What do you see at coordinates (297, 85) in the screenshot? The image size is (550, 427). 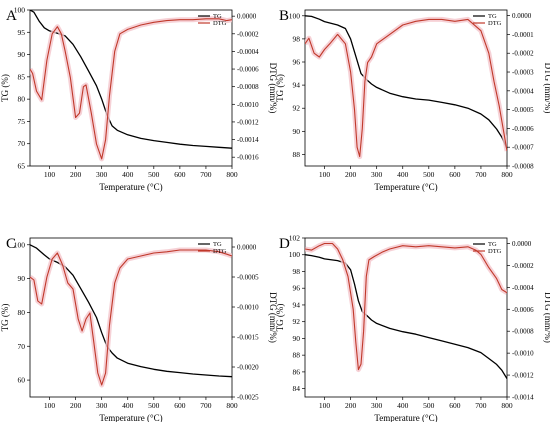 I see `y-left-tick-label: 94` at bounding box center [297, 85].